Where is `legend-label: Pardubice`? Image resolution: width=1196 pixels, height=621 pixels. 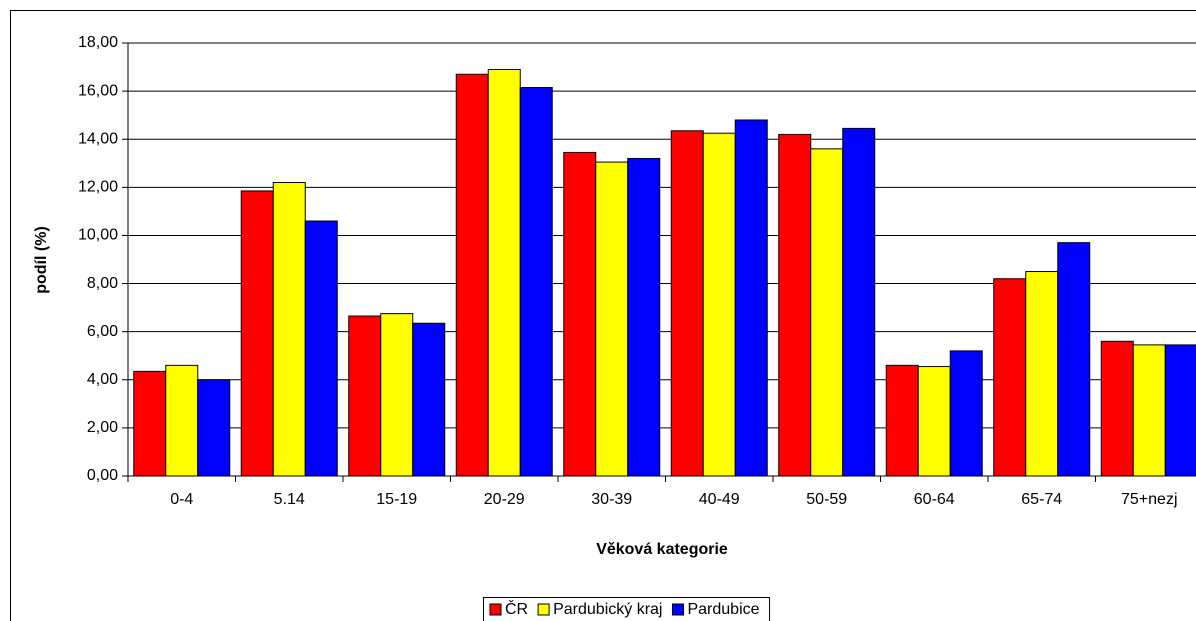 legend-label: Pardubice is located at coordinates (723, 609).